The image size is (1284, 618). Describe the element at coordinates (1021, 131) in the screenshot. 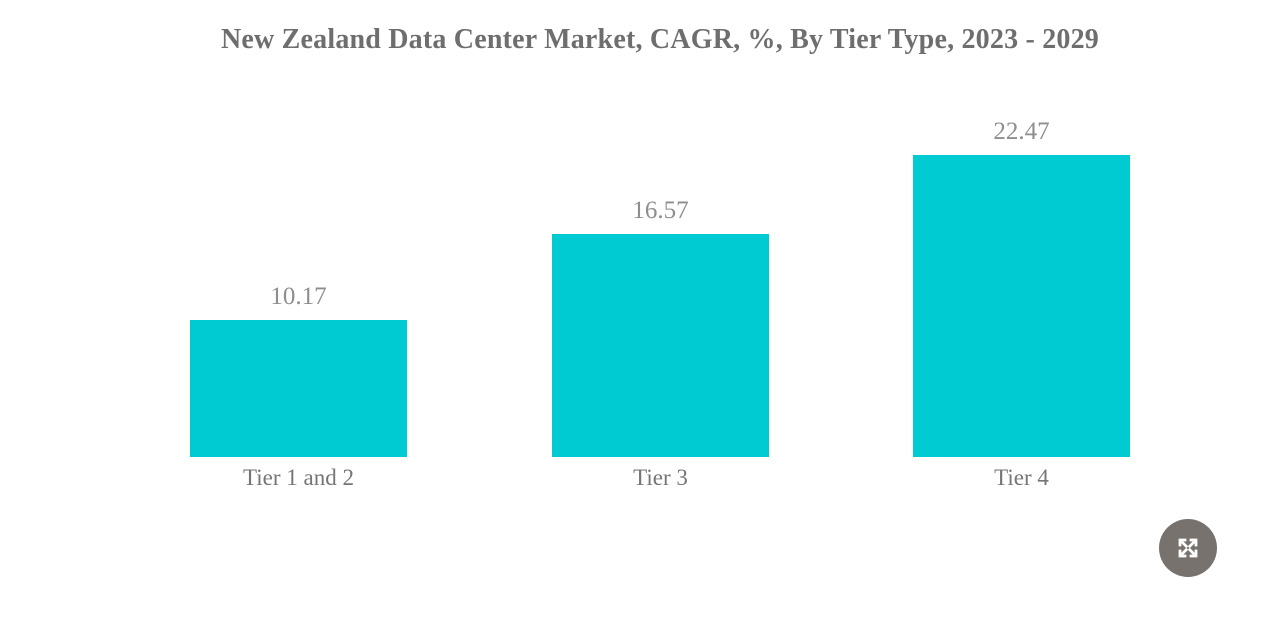

I see `bar-value-label: 22.47` at that location.